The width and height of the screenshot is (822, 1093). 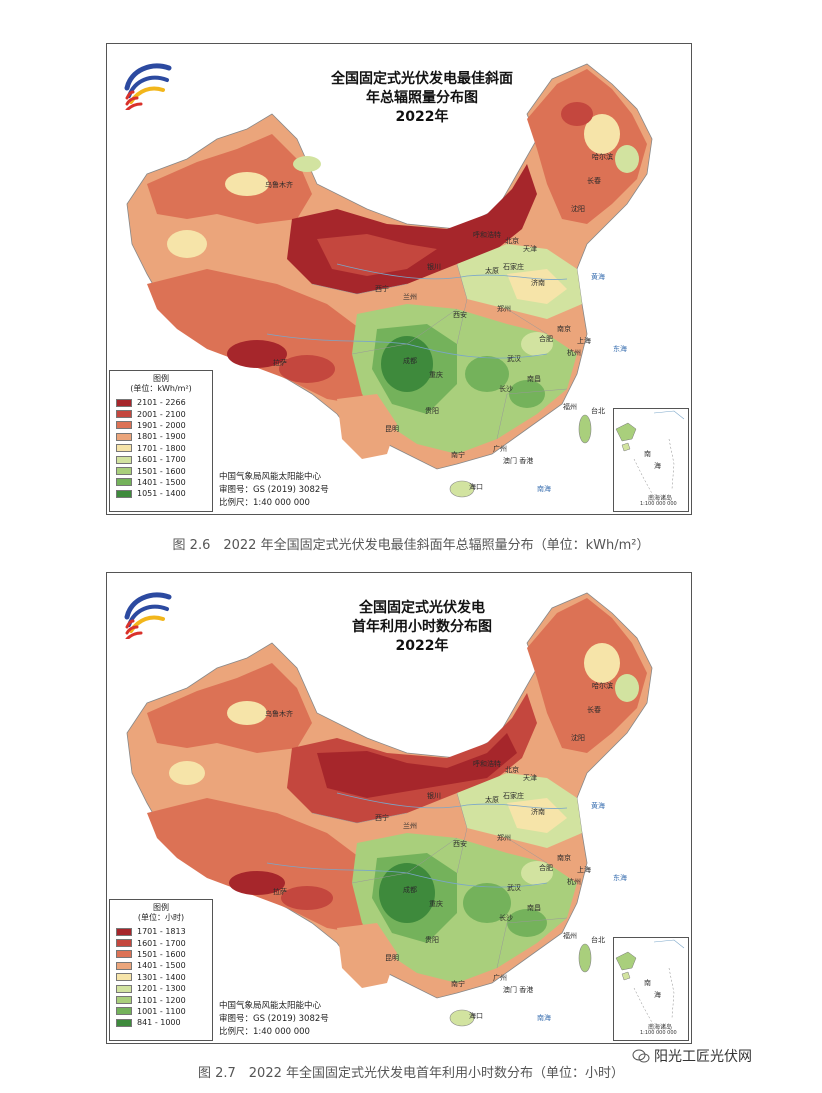 What do you see at coordinates (270, 1006) in the screenshot?
I see `credit-org: 中国气象局风能太阳能中心` at bounding box center [270, 1006].